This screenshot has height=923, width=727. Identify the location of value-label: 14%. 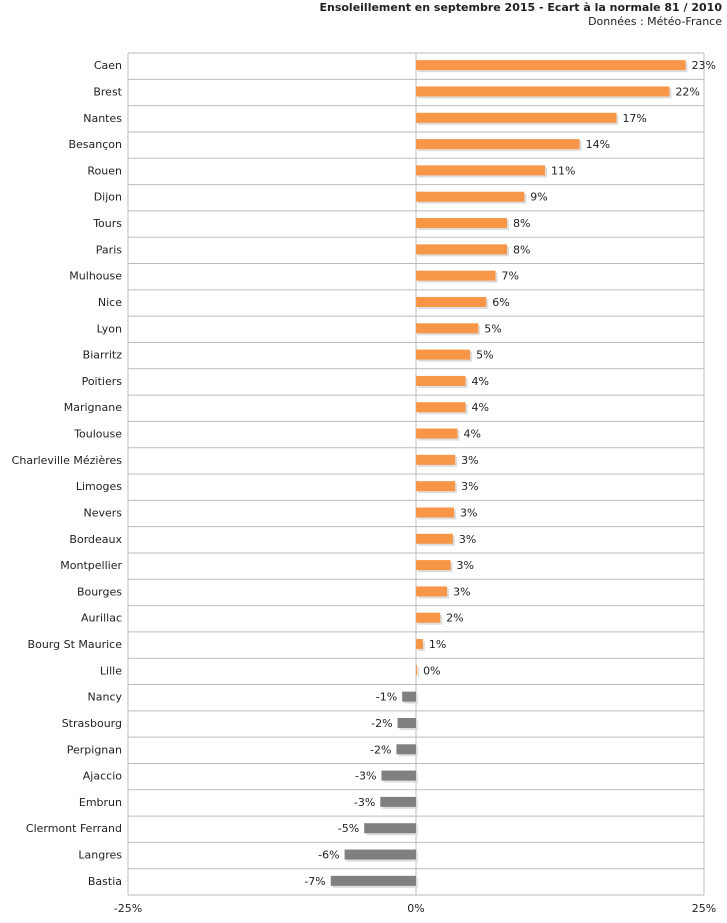
(598, 144).